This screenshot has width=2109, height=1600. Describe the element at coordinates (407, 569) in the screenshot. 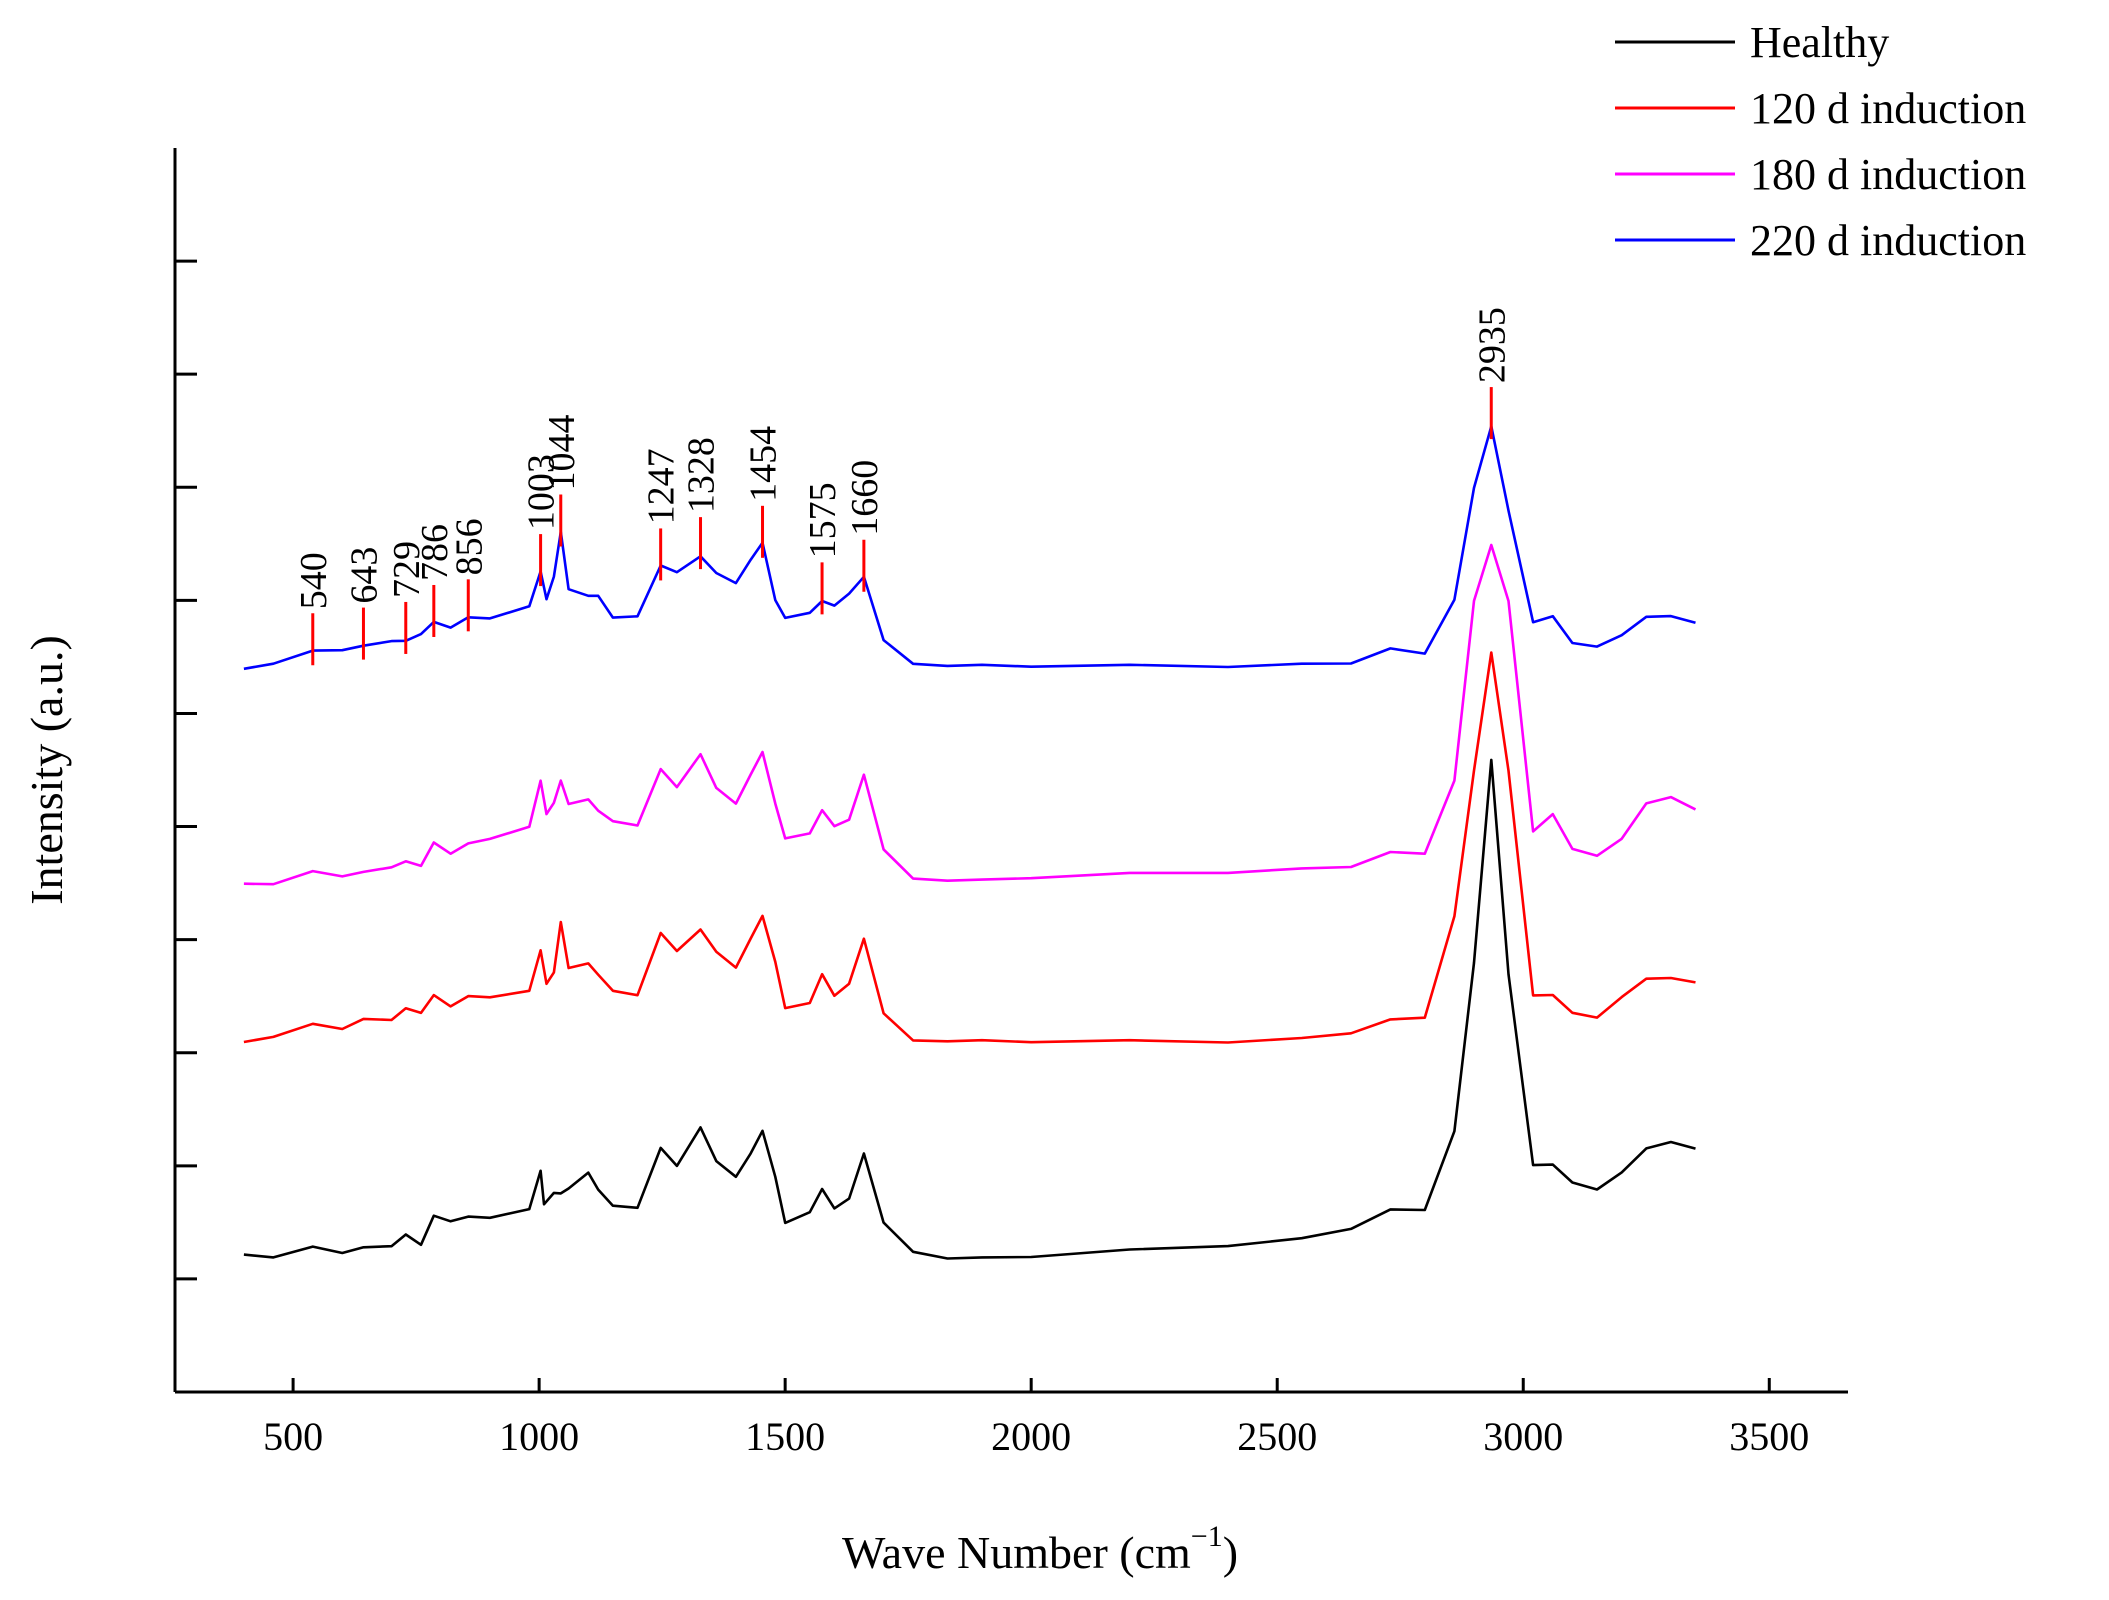

I see `peak-label: 729` at that location.